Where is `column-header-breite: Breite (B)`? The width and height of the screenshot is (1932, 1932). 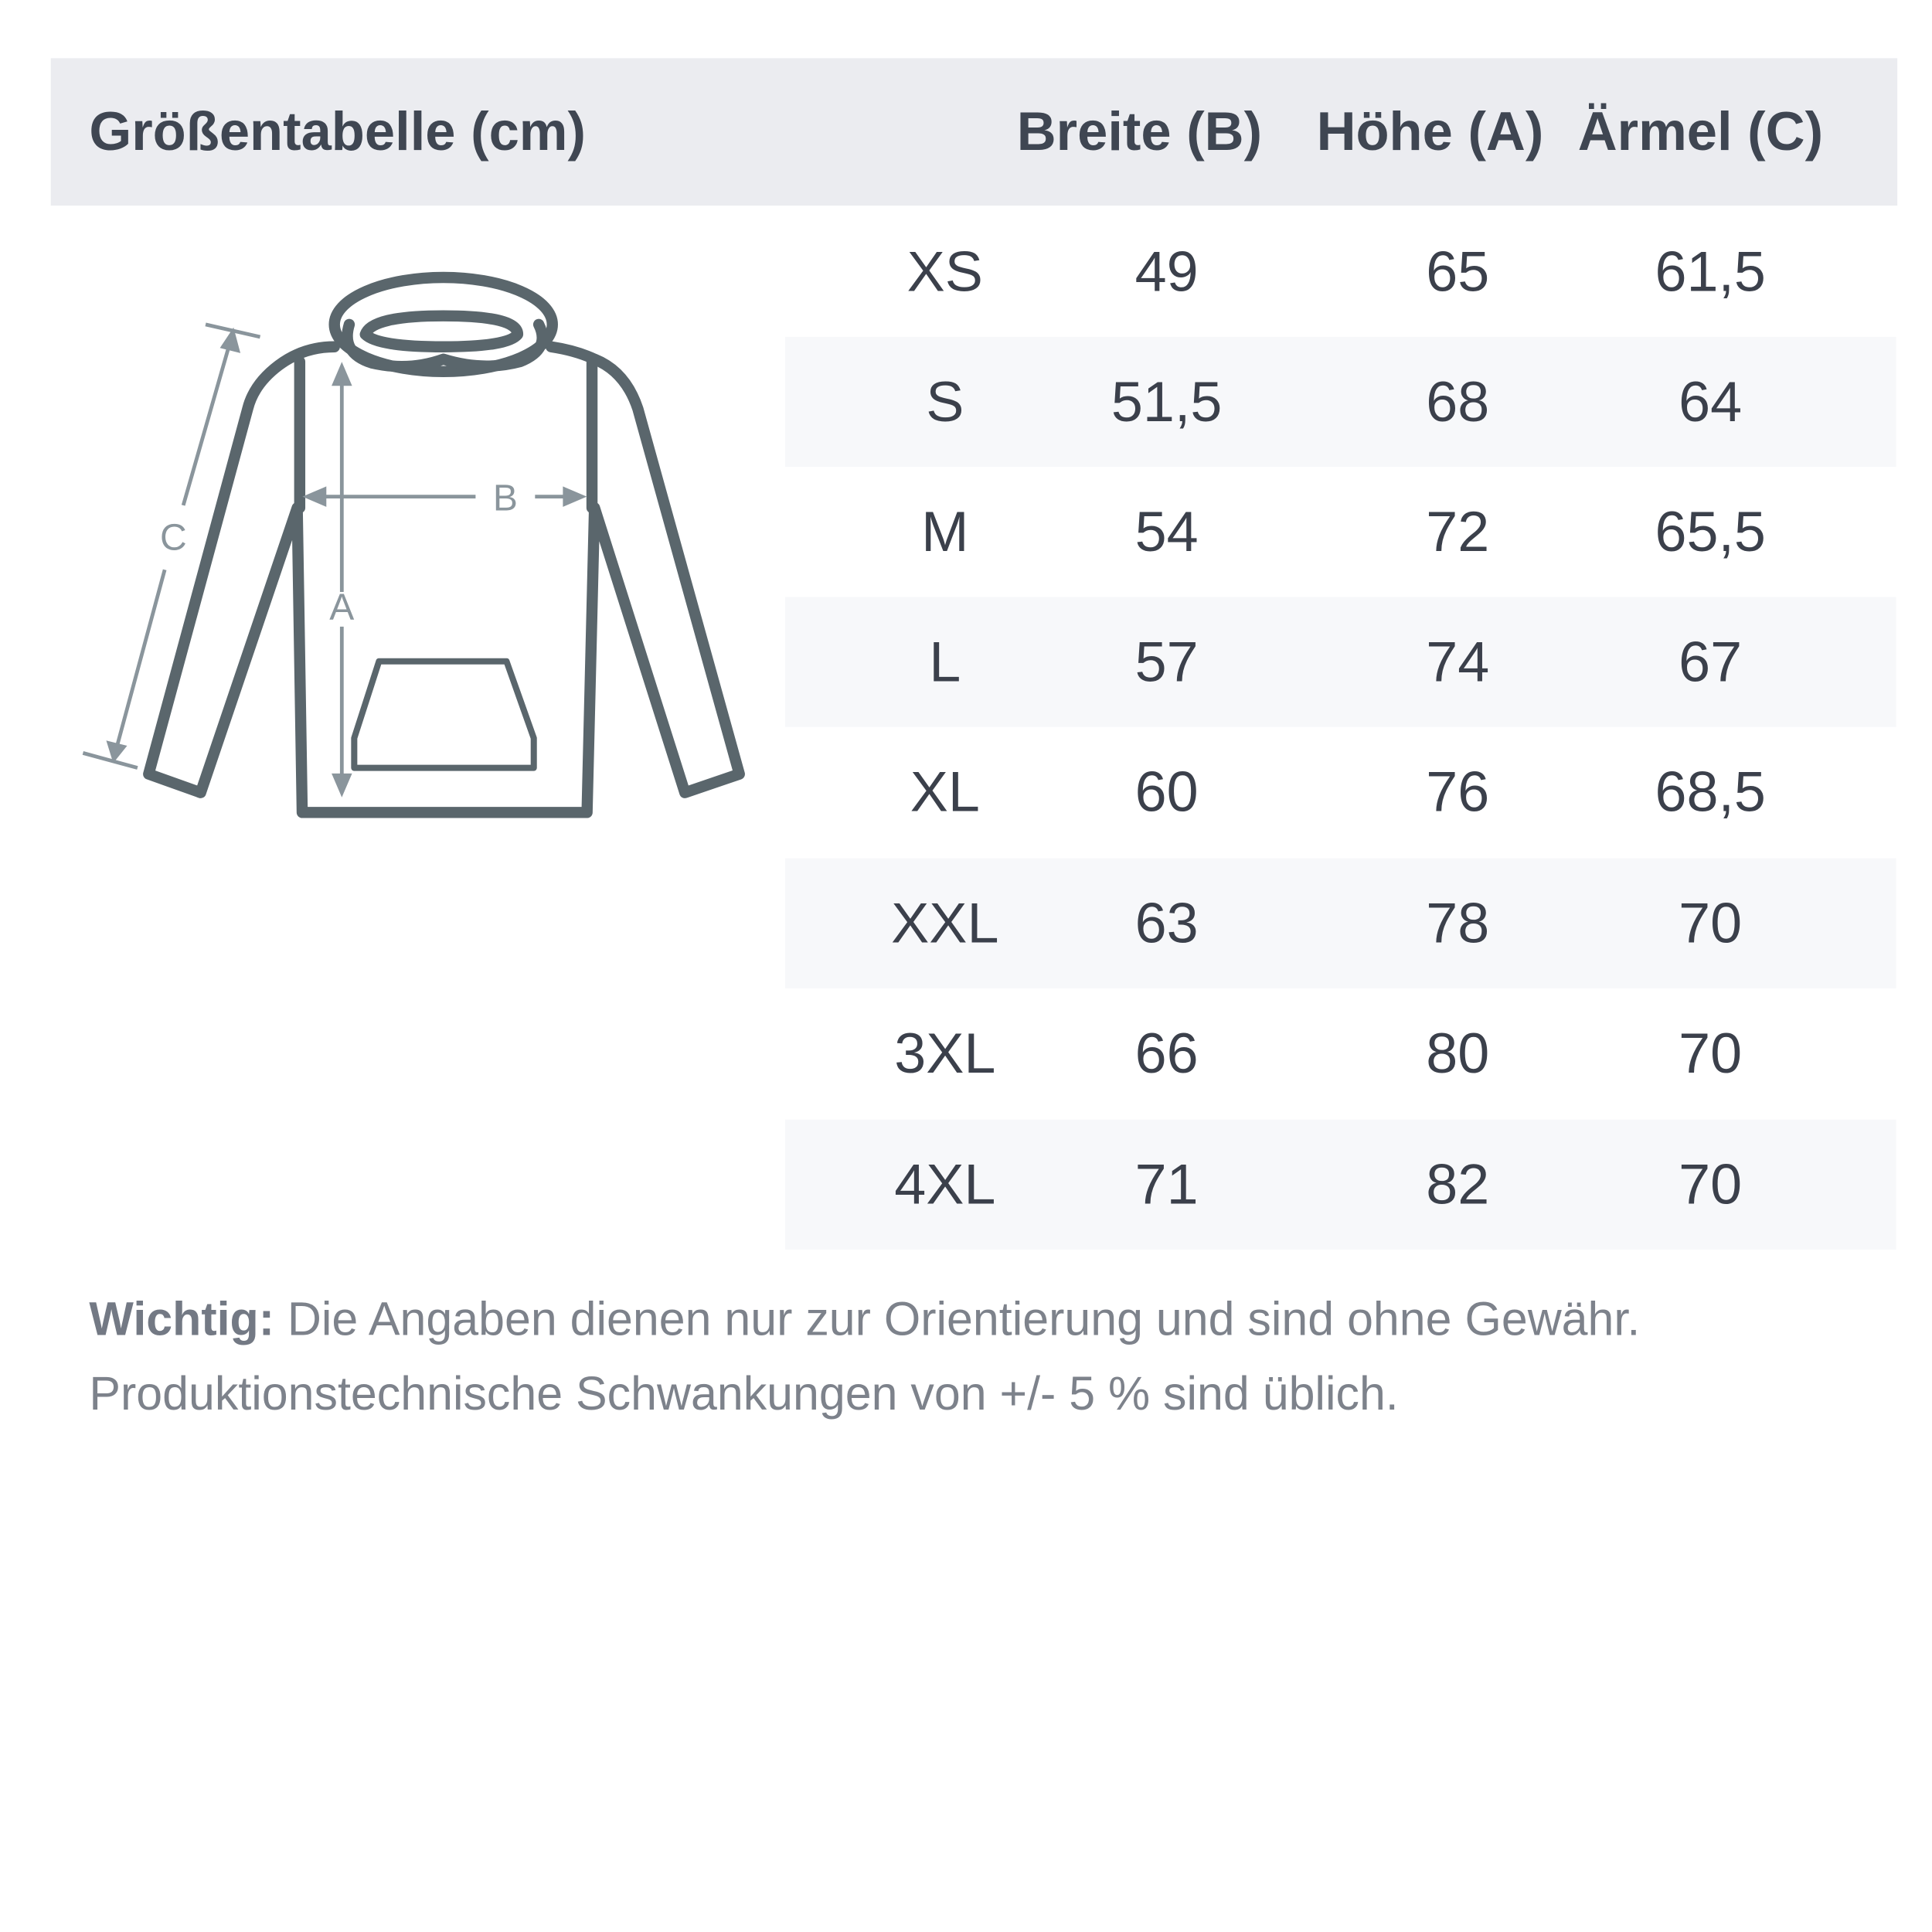 column-header-breite: Breite (B) is located at coordinates (1140, 131).